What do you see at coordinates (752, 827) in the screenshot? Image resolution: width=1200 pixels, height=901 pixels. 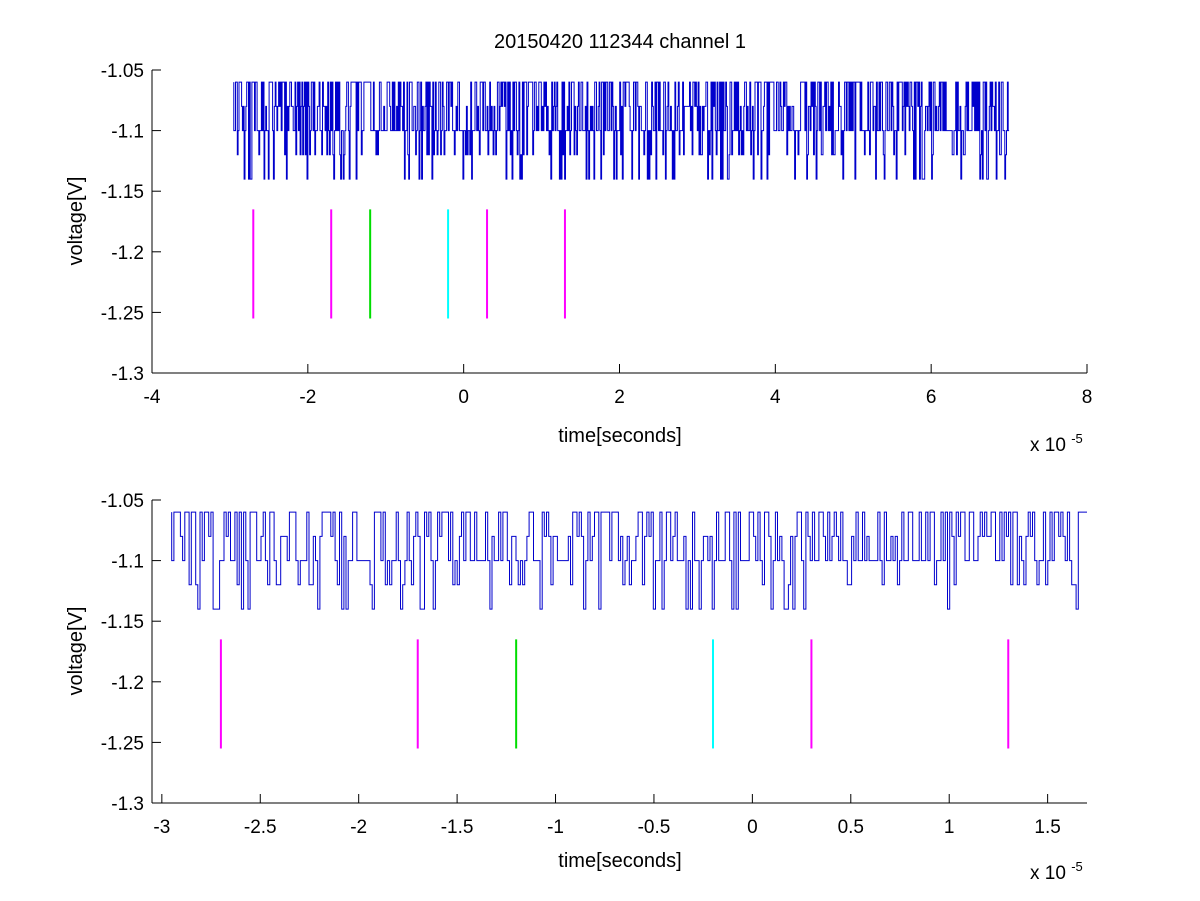 I see `x-tick-label-bottom-7: 0` at bounding box center [752, 827].